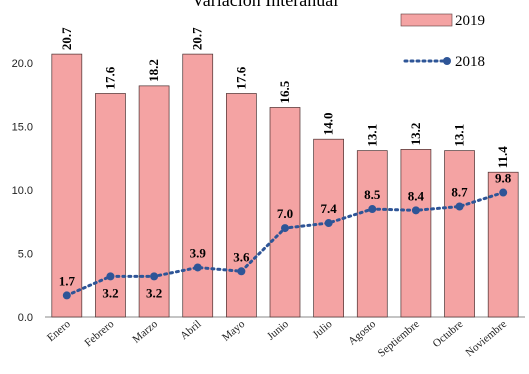 The image size is (529, 374). What do you see at coordinates (426, 20) in the screenshot?
I see `legend-swatch-2019` at bounding box center [426, 20].